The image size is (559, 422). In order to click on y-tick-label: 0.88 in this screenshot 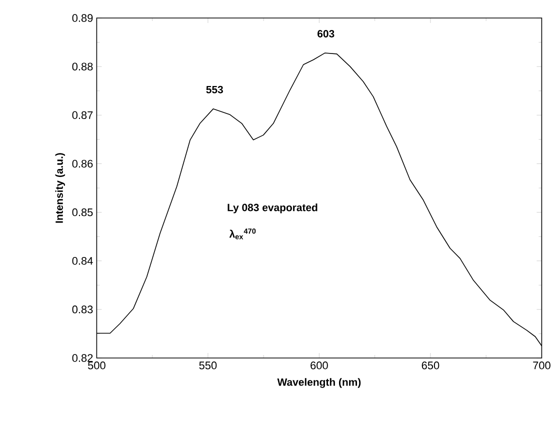, I will do `click(82, 66)`.